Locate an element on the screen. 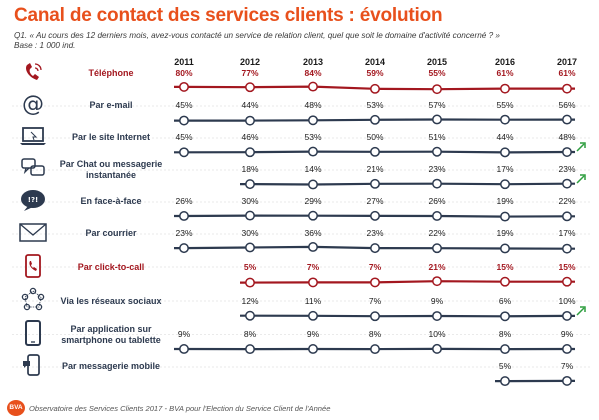  series-label: Par click-to-call is located at coordinates (111, 267).